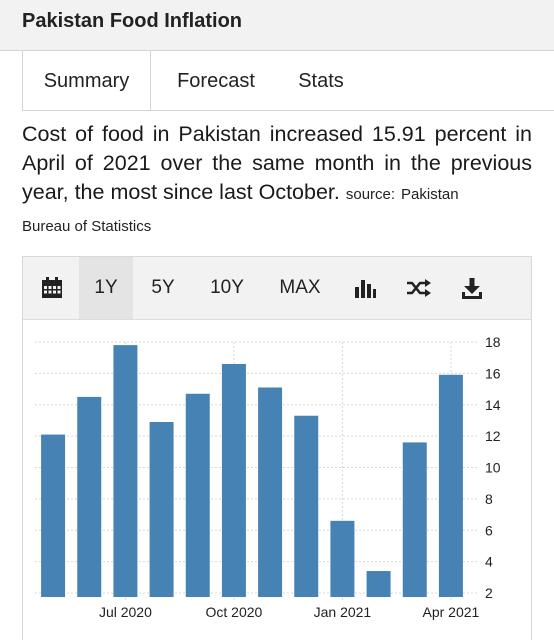 The width and height of the screenshot is (554, 641). Describe the element at coordinates (87, 80) in the screenshot. I see `tab-summary: Summary` at that location.